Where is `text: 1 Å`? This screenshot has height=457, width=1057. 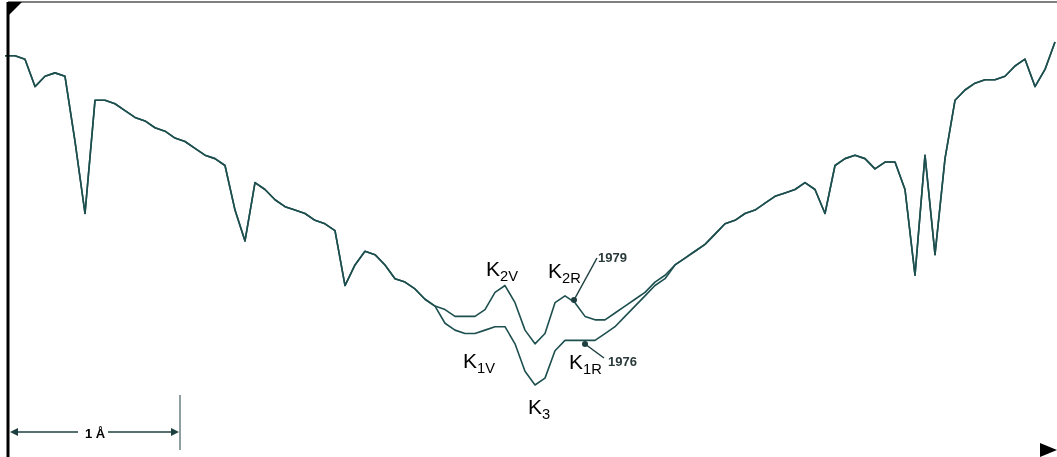 text: 1 Å is located at coordinates (95, 433).